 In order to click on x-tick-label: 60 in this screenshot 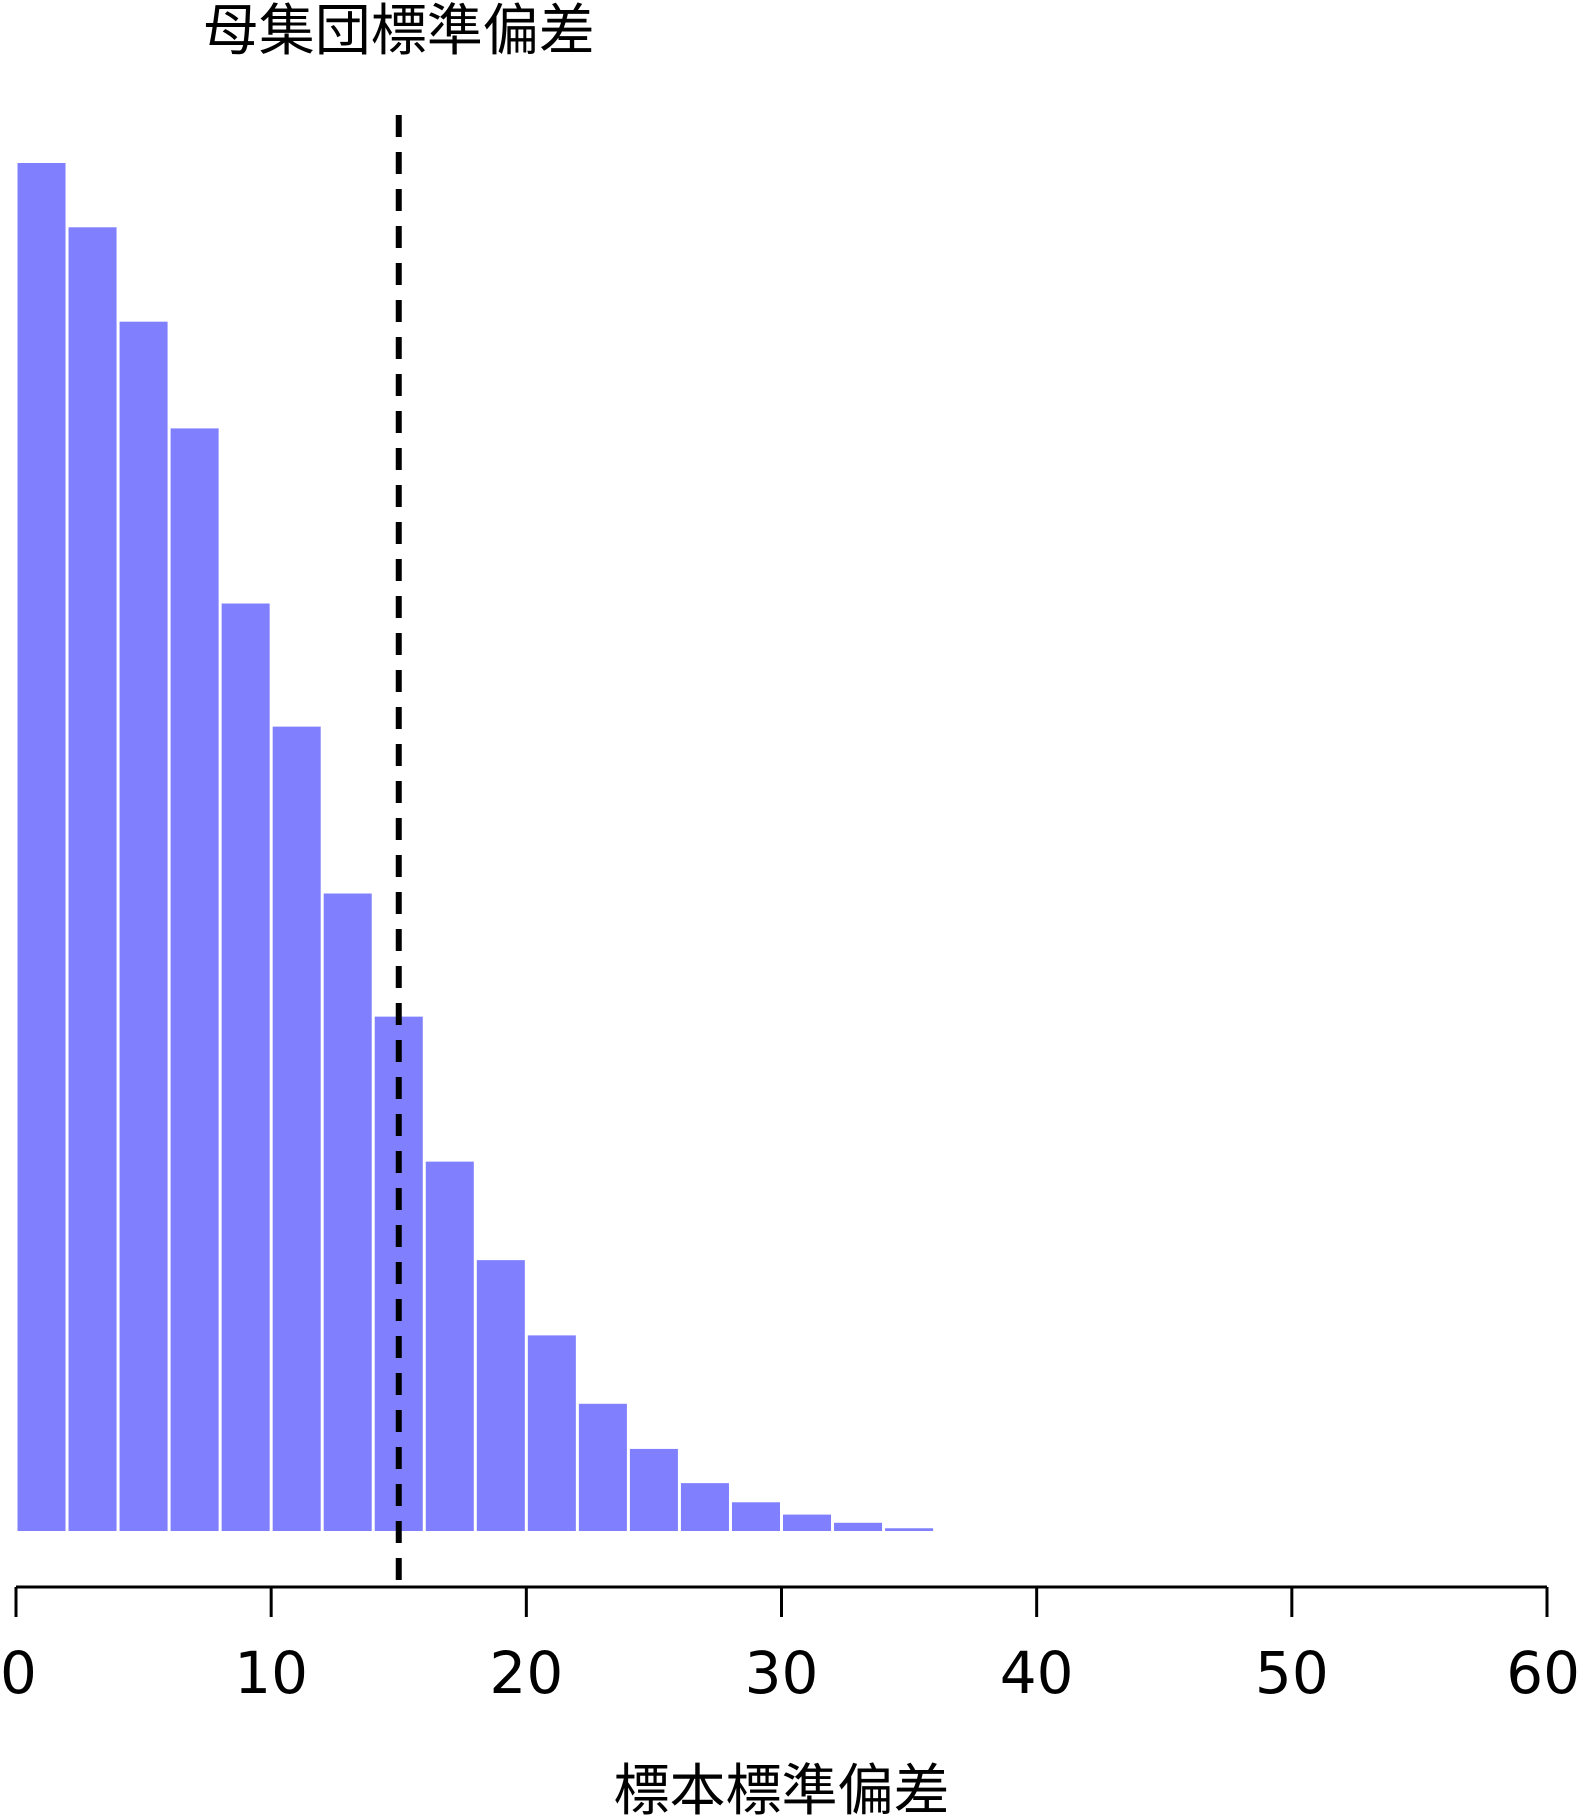, I will do `click(1543, 1673)`.